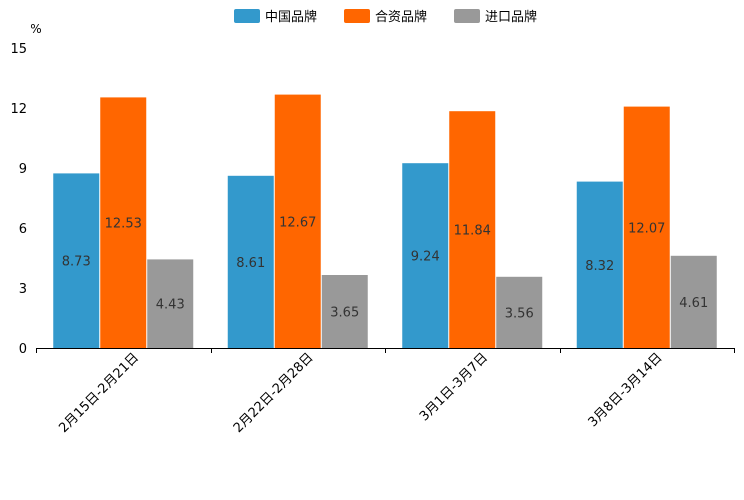 The width and height of the screenshot is (744, 500). I want to click on data-label: 12.53, so click(123, 224).